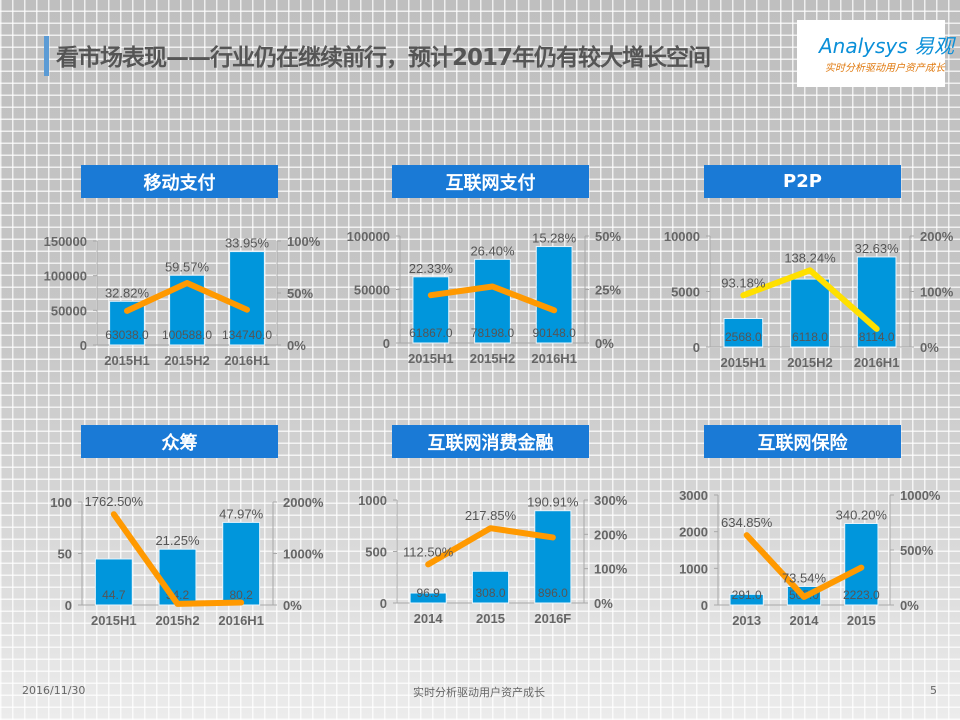 The width and height of the screenshot is (960, 720). I want to click on bar-value-label: 96.9, so click(428, 593).